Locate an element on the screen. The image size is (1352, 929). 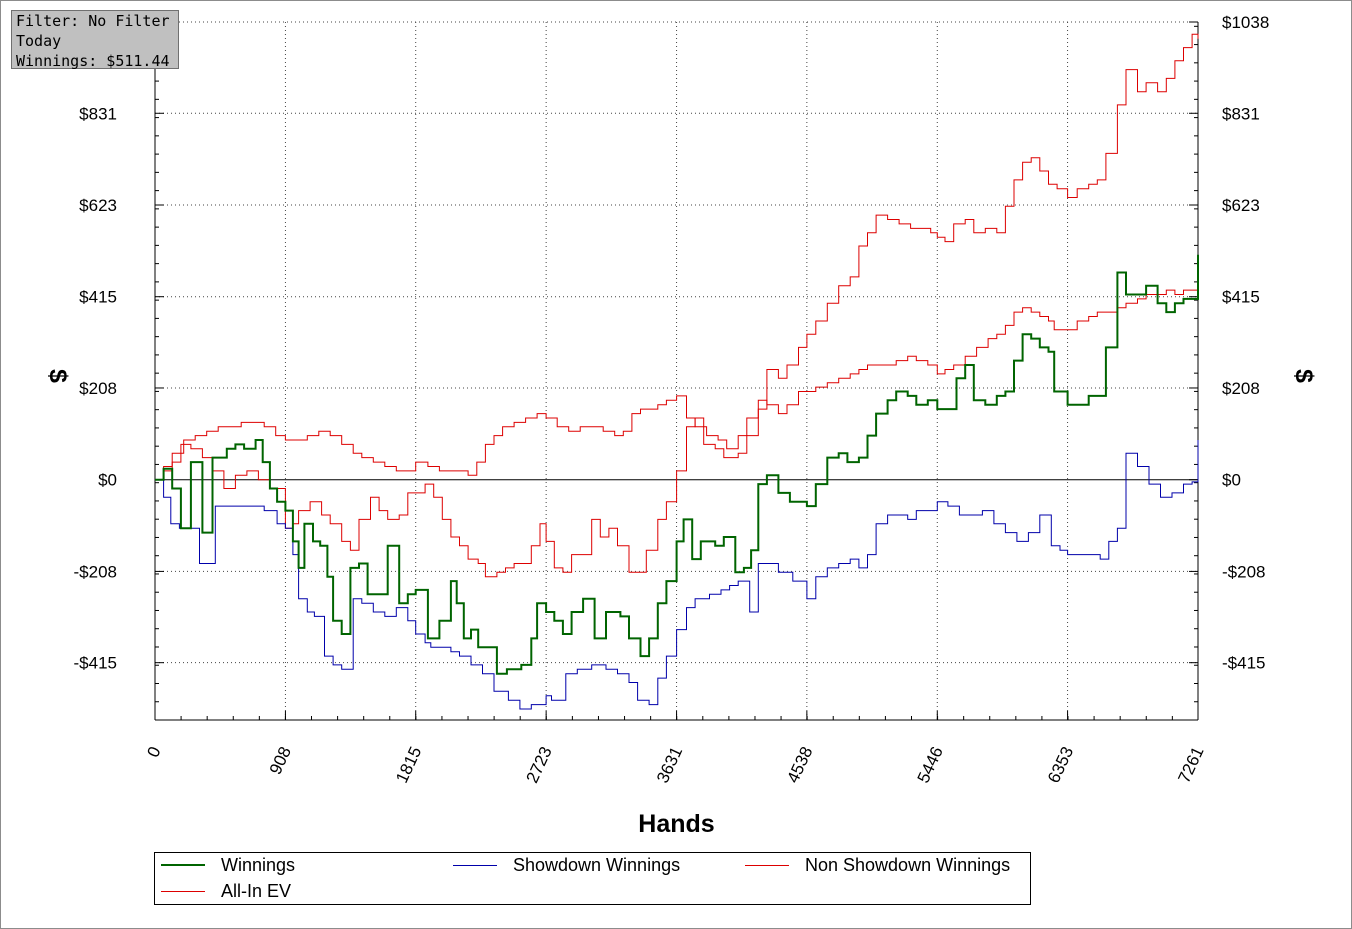
legend-item-showdown-winnings: Showdown Winnings is located at coordinates (566, 865).